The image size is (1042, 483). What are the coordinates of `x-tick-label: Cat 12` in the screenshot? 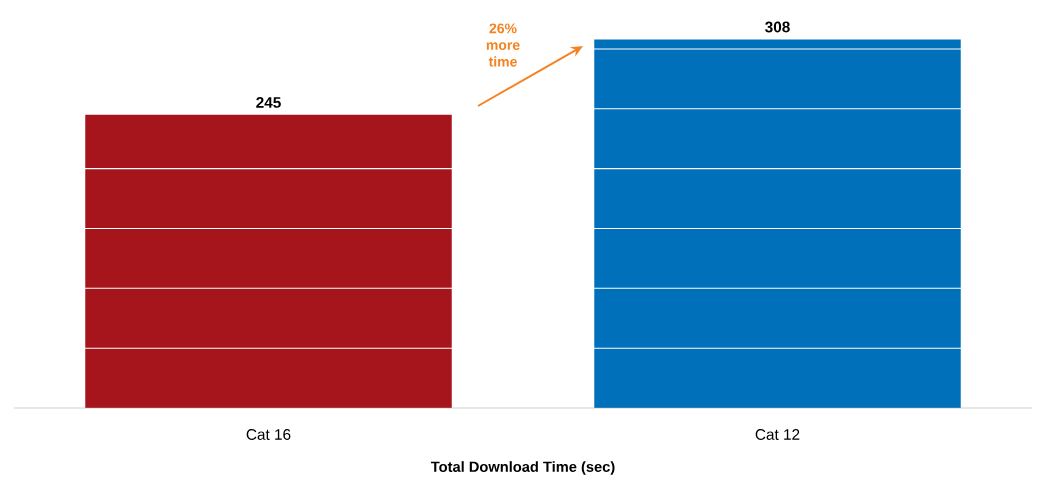 It's located at (777, 434).